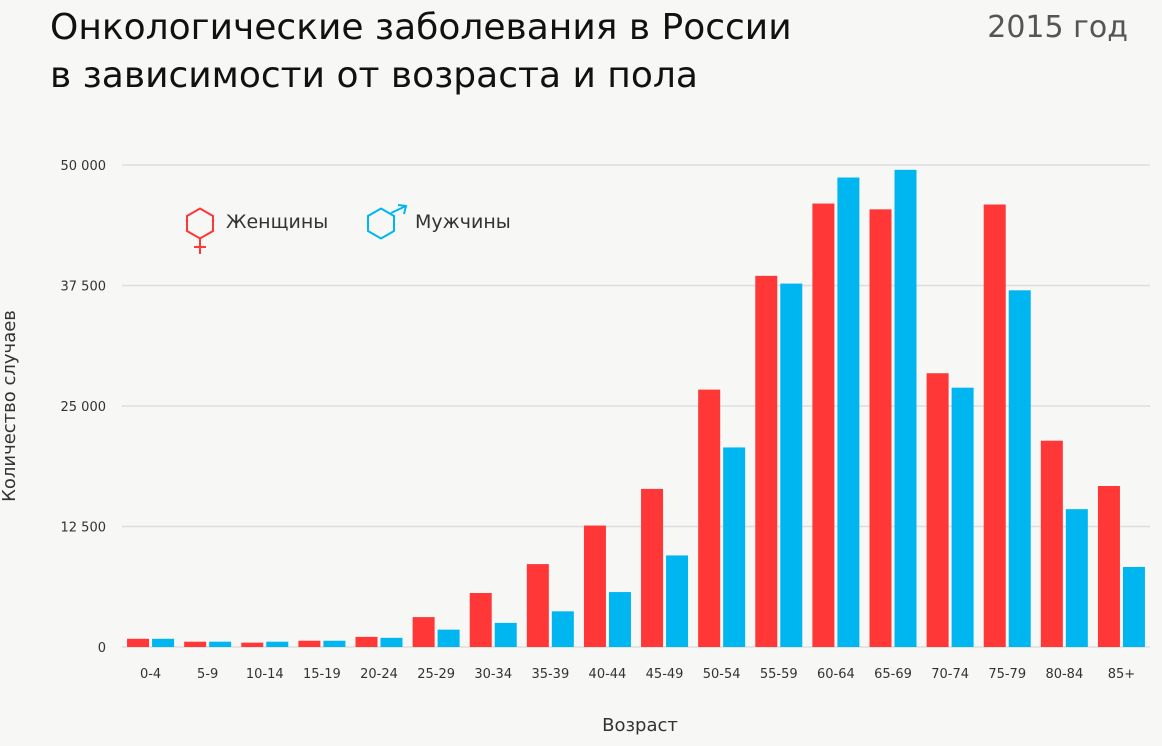  I want to click on x-tick-label: 20-24, so click(379, 674).